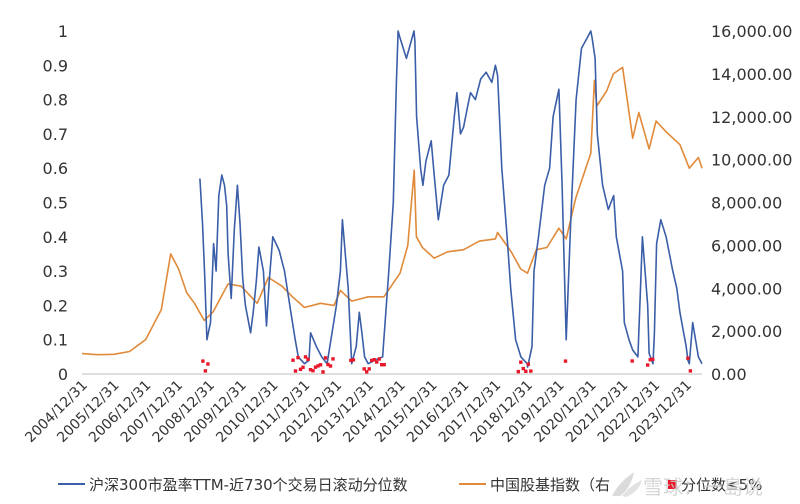 This screenshot has width=800, height=504. Describe the element at coordinates (55, 168) in the screenshot. I see `y-left-tick-label: 0.6` at that location.